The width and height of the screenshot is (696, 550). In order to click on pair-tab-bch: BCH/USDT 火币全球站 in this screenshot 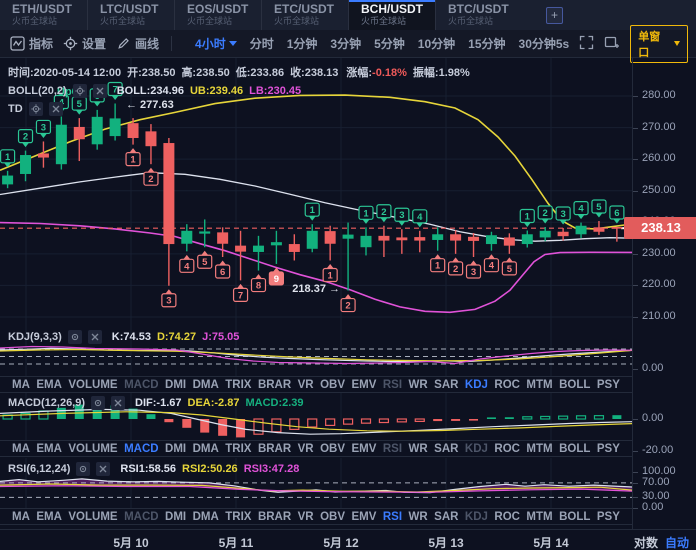, I will do `click(391, 15)`.